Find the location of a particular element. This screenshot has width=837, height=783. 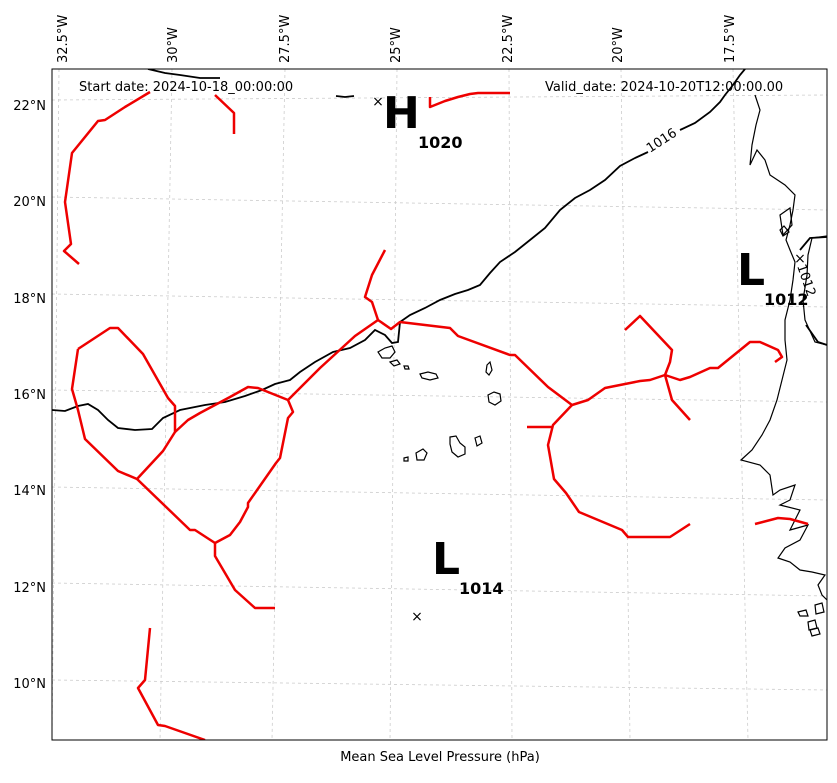

island-sao-vicente is located at coordinates (394, 363).